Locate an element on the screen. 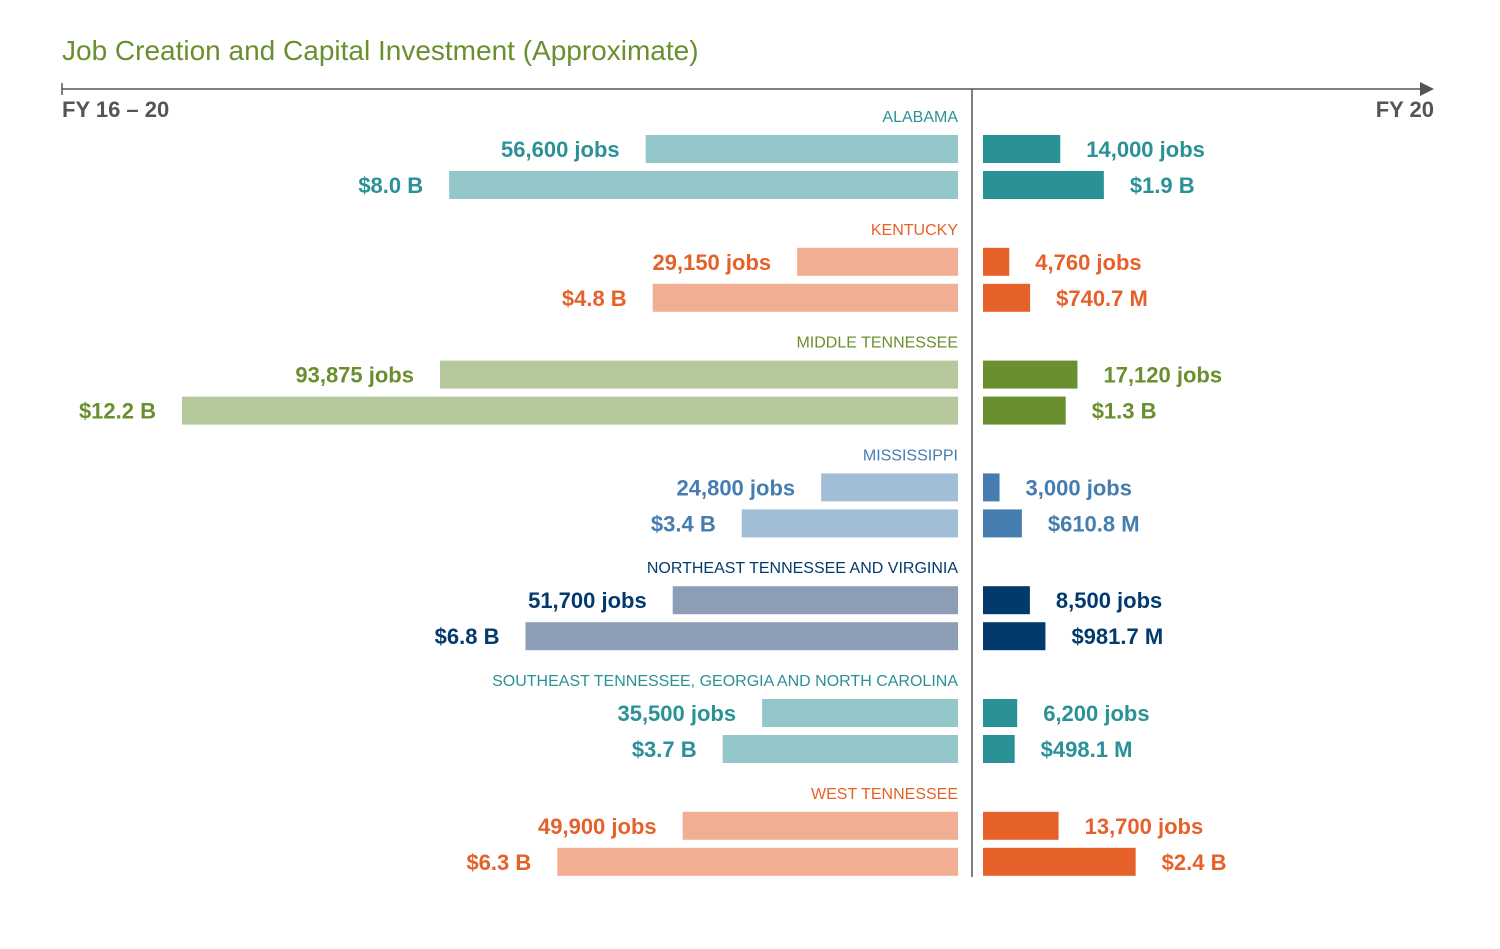  right-jobs-label: 13,700 jobs is located at coordinates (1144, 826).